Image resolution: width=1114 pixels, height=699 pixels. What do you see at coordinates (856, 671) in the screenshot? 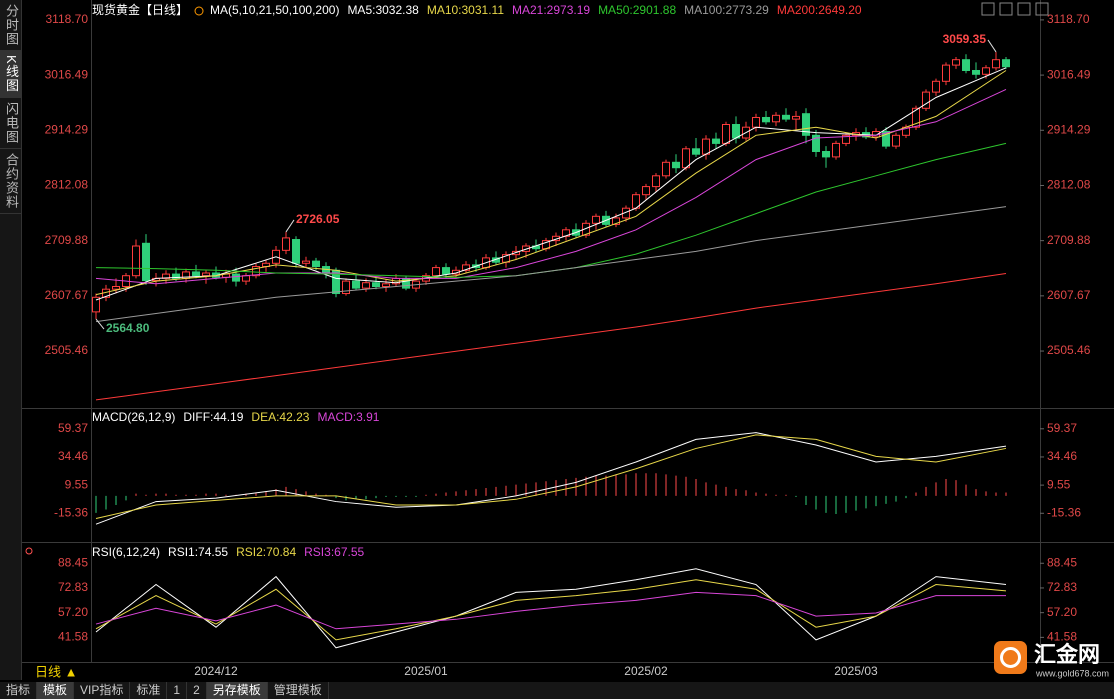
I see `x-tick-label: 2025/03` at bounding box center [856, 671].